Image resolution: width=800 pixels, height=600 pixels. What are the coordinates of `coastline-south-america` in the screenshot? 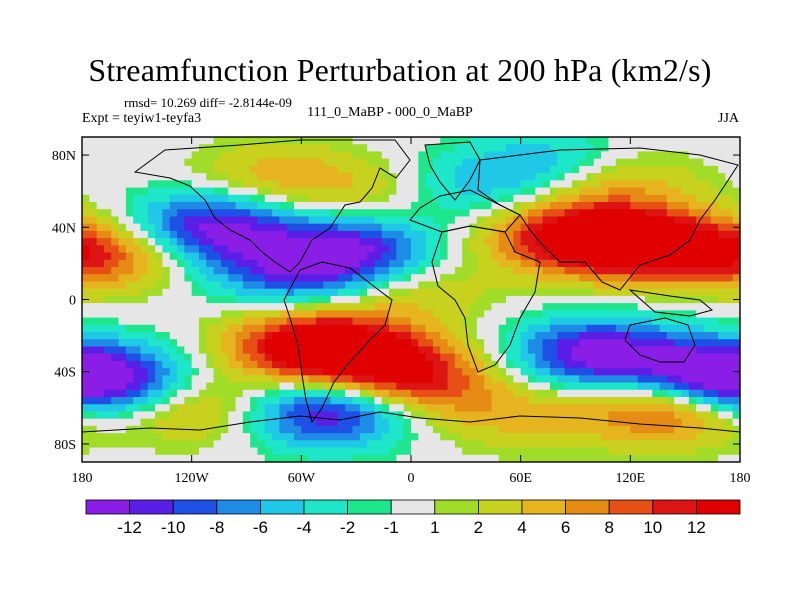 It's located at (338, 342).